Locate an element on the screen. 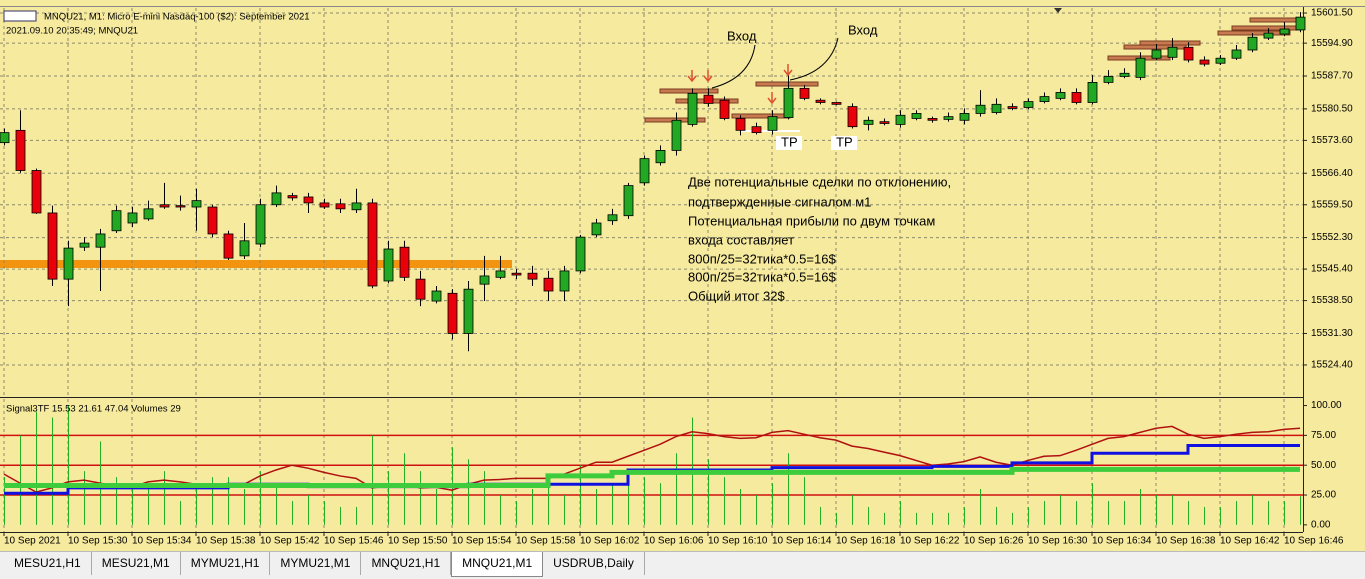  window-info: 2021.09.10 20:35:49; MNQU21 is located at coordinates (72, 31).